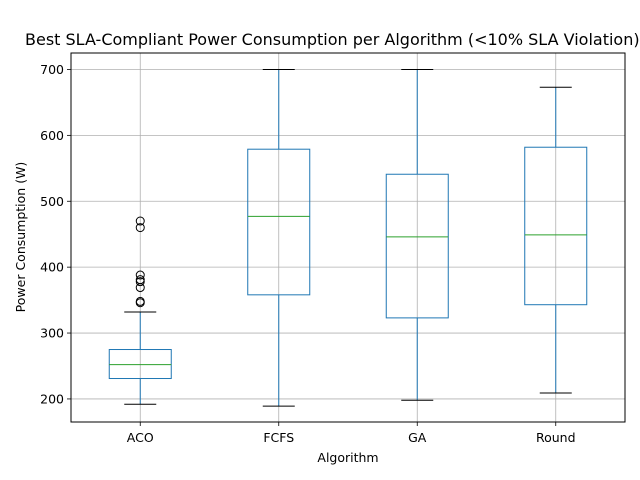 This screenshot has height=480, width=640. I want to click on x-tick-label: FCFS, so click(278, 437).